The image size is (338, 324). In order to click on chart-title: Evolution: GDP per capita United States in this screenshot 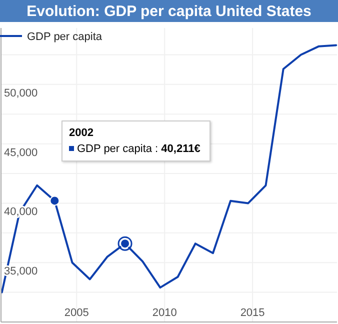, I will do `click(169, 11)`.